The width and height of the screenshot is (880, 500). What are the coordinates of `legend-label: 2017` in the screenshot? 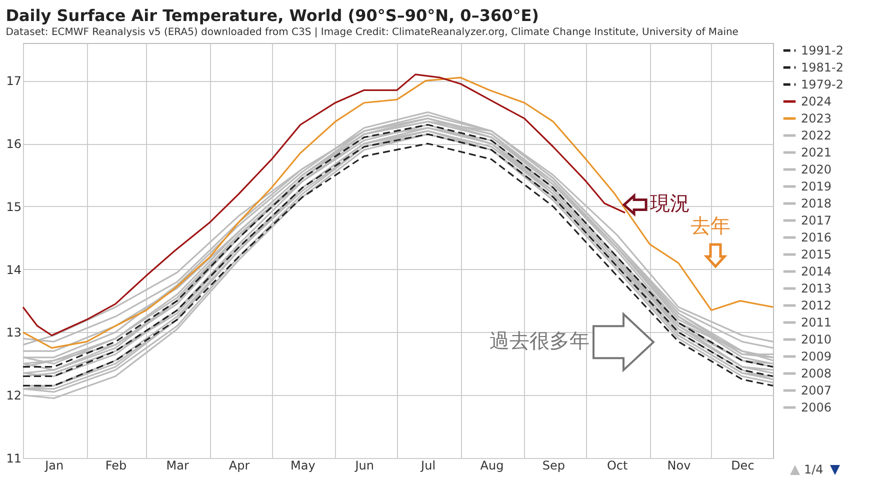 It's located at (816, 221).